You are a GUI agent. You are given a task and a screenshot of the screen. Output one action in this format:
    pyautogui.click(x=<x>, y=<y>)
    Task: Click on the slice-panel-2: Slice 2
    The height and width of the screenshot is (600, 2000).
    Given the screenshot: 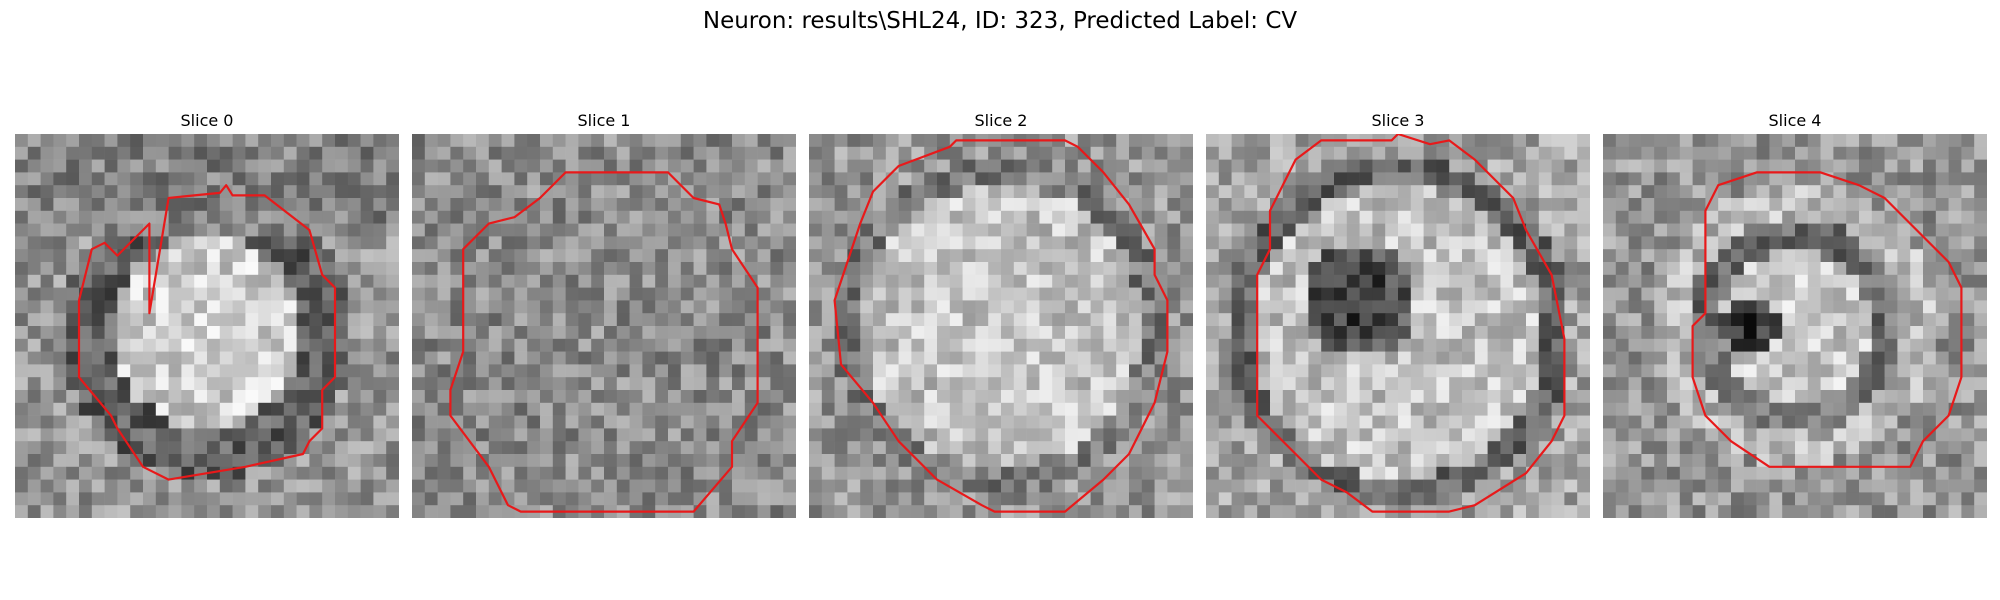 What is the action you would take?
    pyautogui.click(x=1001, y=313)
    